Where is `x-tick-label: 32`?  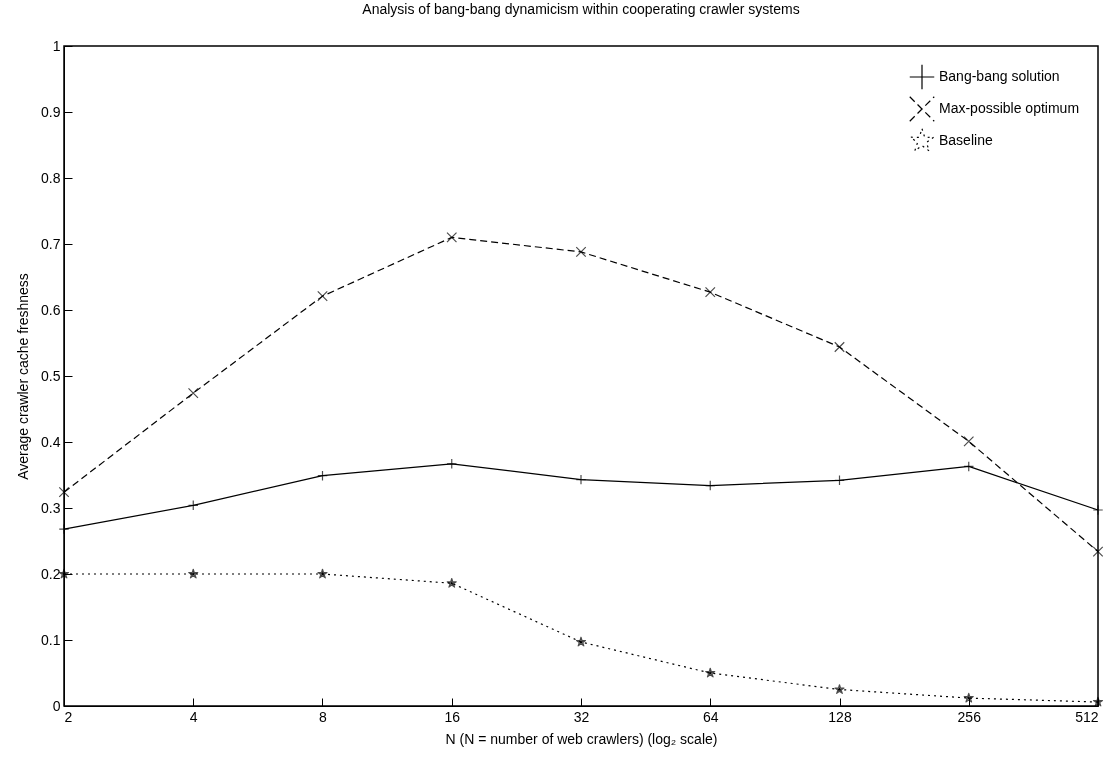
x-tick-label: 32 is located at coordinates (581, 716).